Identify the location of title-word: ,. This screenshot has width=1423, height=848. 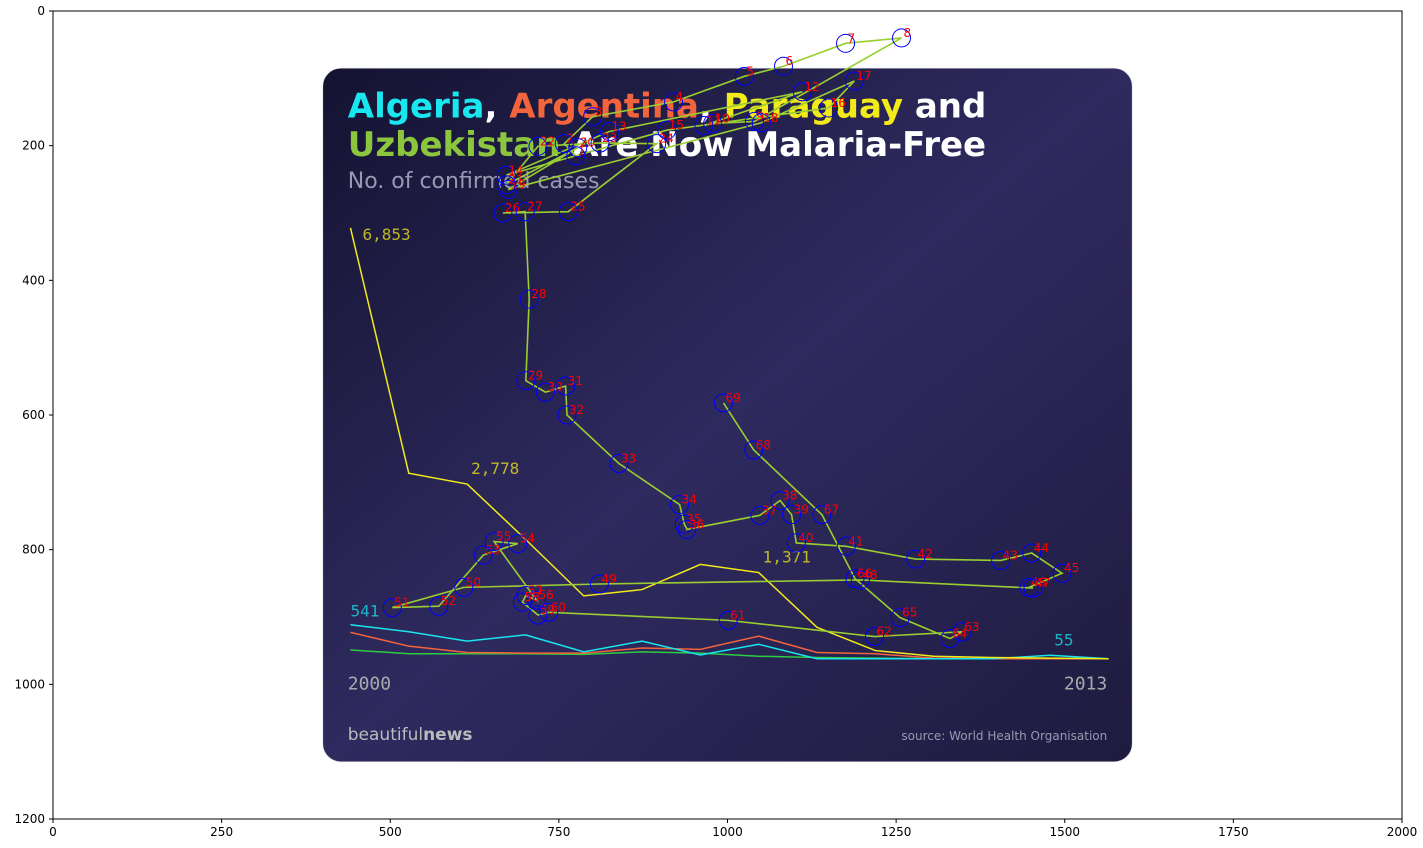
(496, 106).